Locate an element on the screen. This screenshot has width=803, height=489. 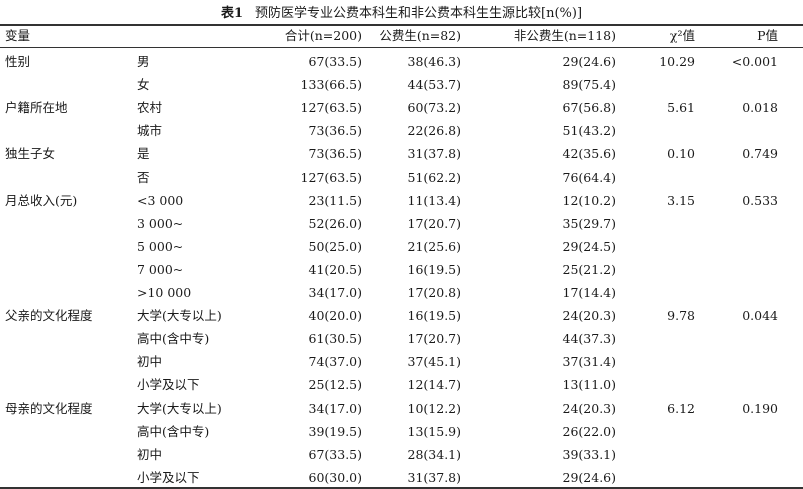
table-row: 女 133(66.5) 44(53.7) 89(75.4) is located at coordinates (401, 85).